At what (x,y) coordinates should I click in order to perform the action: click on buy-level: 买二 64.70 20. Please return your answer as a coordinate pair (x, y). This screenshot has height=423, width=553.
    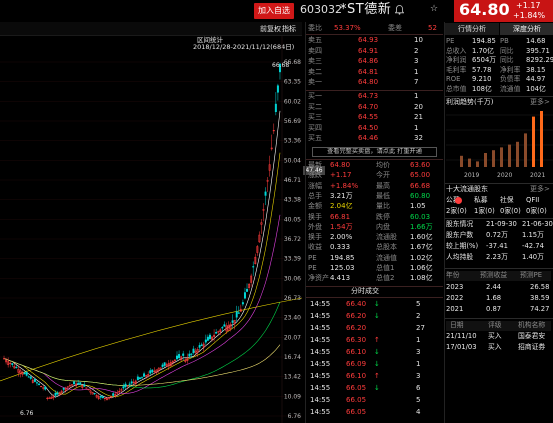
    Looking at the image, I should click on (374, 108).